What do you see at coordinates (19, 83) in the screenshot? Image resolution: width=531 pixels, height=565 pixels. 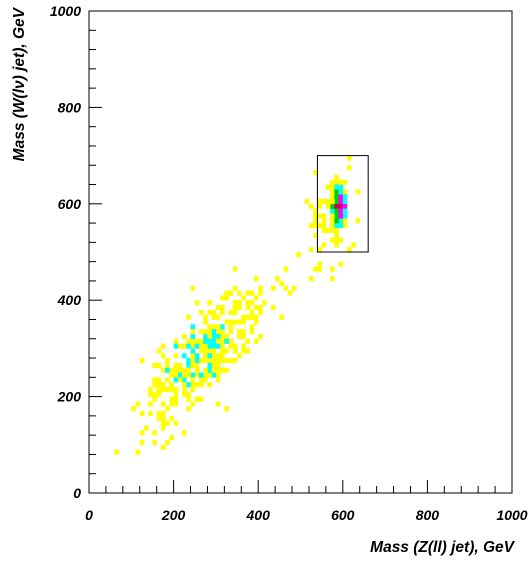 I see `y-axis-label: Mass (W(lν) jet), GeV` at bounding box center [19, 83].